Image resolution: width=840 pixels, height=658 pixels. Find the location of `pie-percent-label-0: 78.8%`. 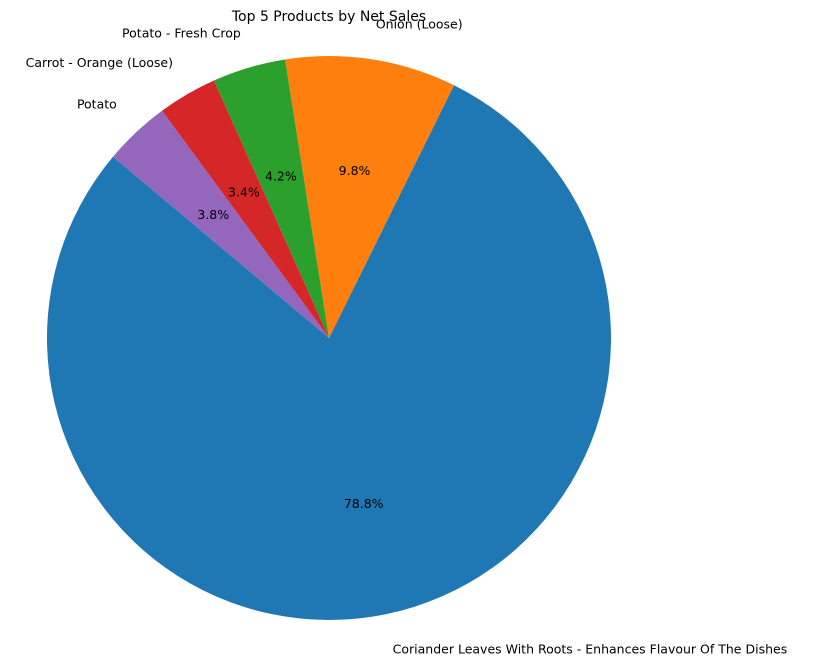

pie-percent-label-0: 78.8% is located at coordinates (364, 503).